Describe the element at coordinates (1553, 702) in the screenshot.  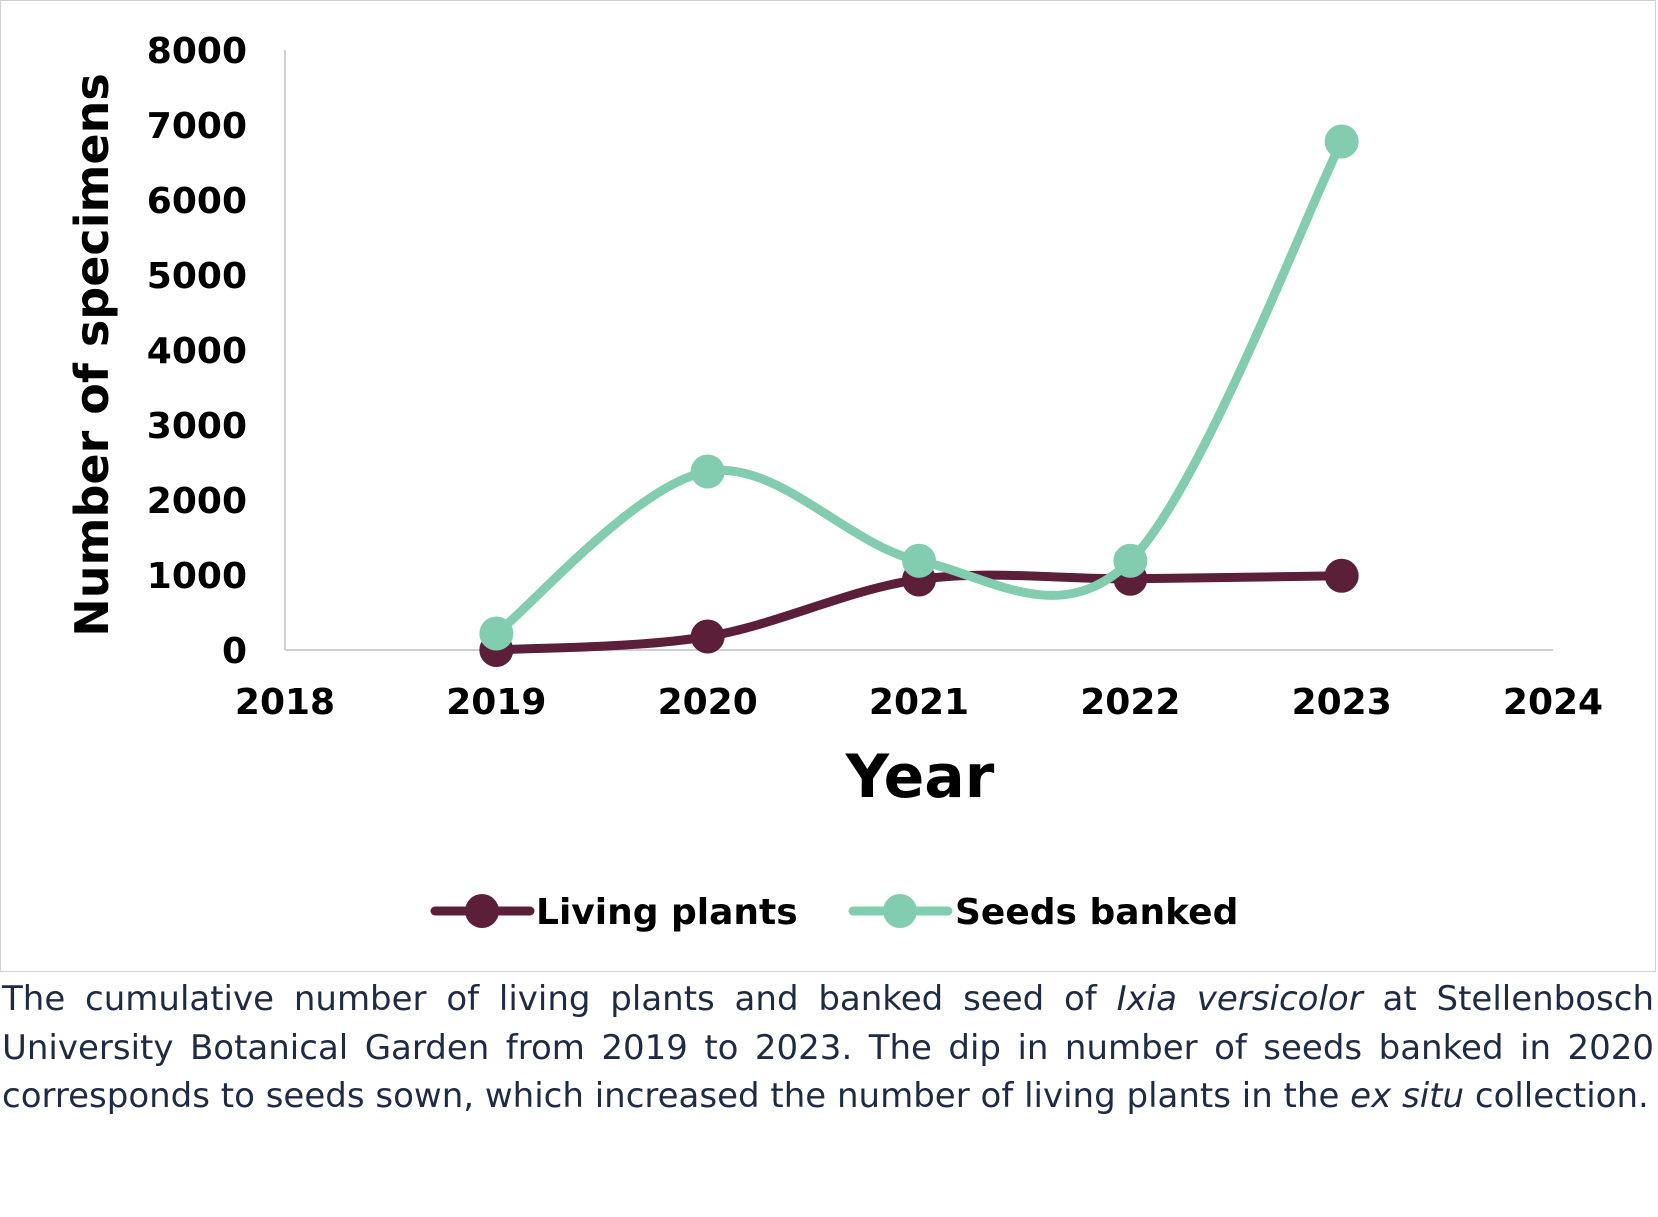
I see `x-tick-label: 2024` at that location.